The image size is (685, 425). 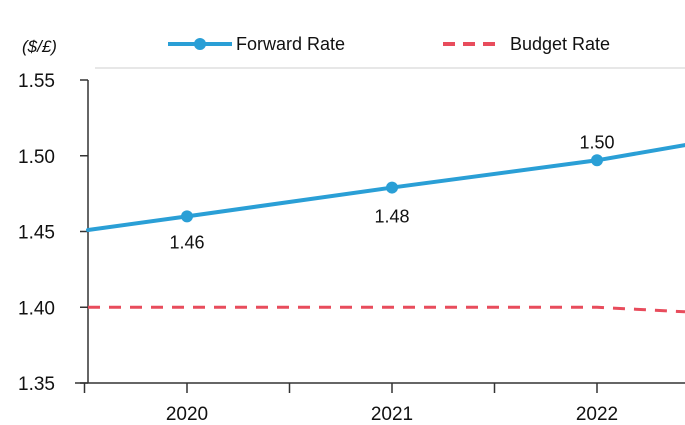 What do you see at coordinates (36, 308) in the screenshot?
I see `y-tick-label: 1.40` at bounding box center [36, 308].